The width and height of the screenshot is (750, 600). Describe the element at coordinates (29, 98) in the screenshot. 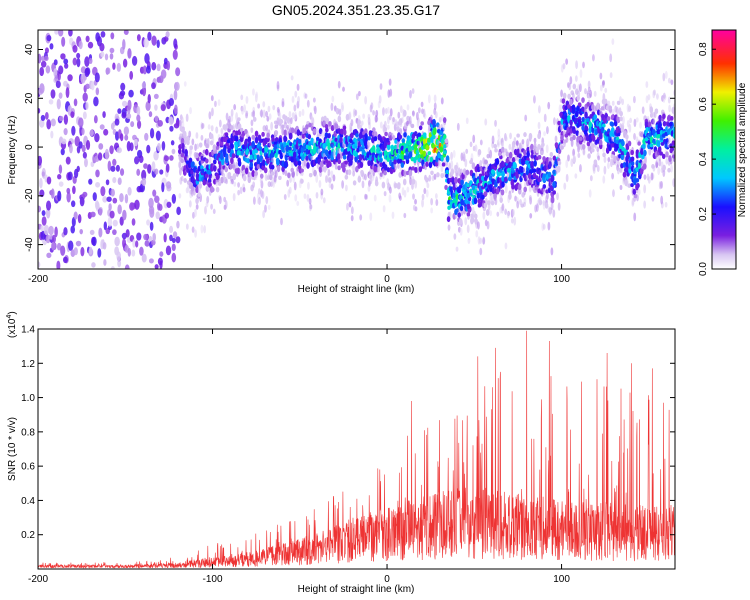

I see `spectrogram-y-tick-label: 20` at that location.